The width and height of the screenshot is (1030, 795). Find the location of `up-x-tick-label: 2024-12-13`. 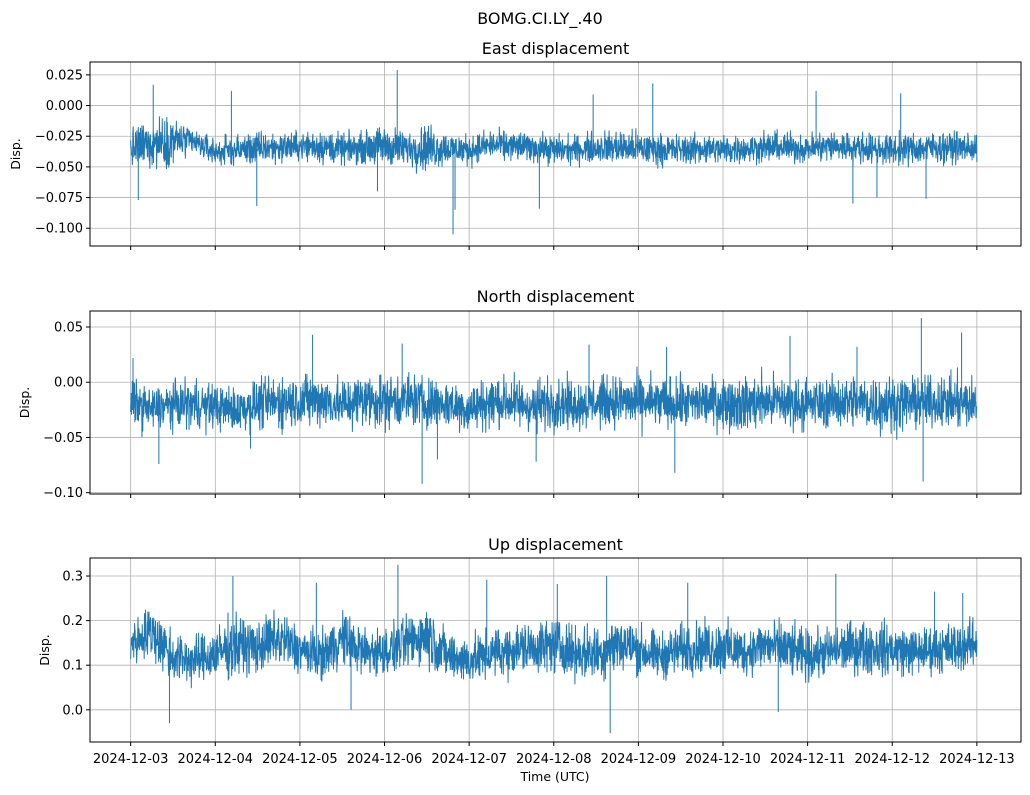

up-x-tick-label: 2024-12-13 is located at coordinates (977, 759).